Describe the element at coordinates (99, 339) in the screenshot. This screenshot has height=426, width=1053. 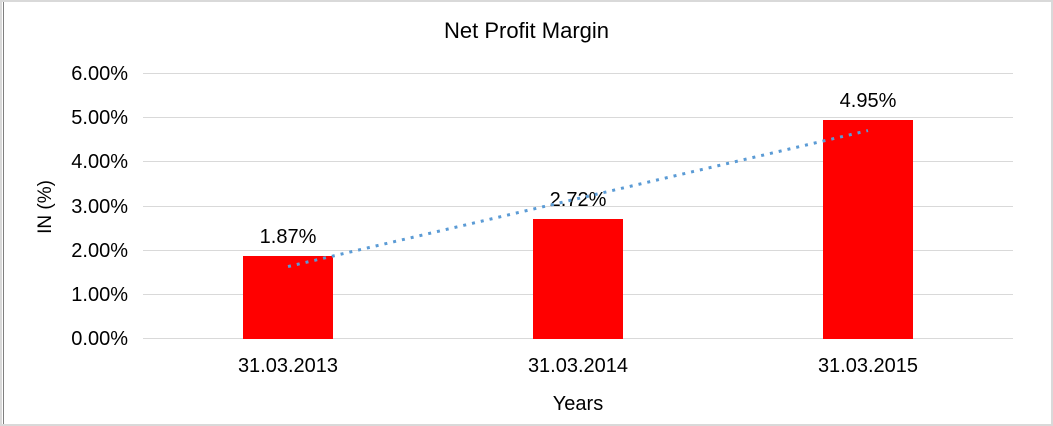
I see `y-tick-label: 0.00%` at that location.